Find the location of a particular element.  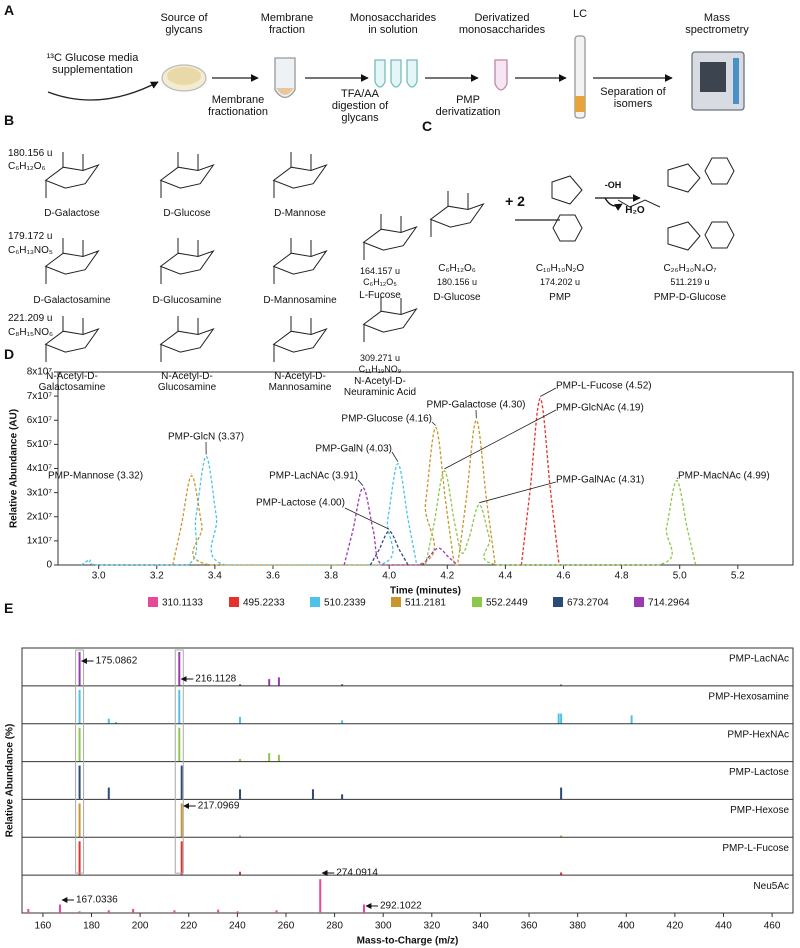

y-tick-label: 5x10⁷ is located at coordinates (40, 444).